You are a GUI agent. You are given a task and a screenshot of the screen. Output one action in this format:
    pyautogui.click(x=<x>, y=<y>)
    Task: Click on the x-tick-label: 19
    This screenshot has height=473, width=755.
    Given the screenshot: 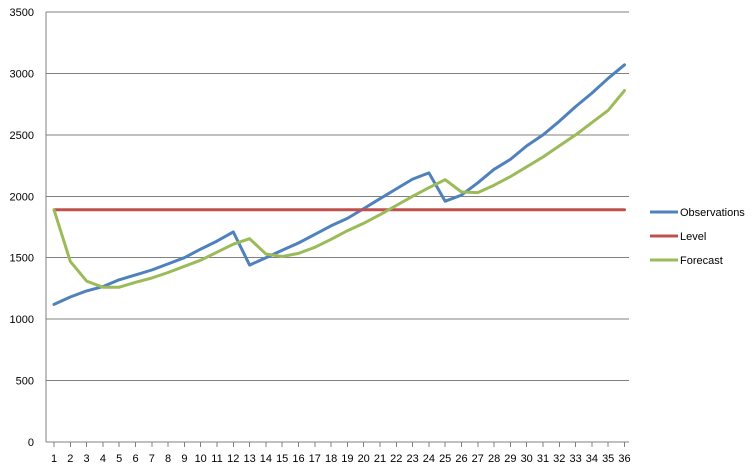 What is the action you would take?
    pyautogui.click(x=347, y=459)
    